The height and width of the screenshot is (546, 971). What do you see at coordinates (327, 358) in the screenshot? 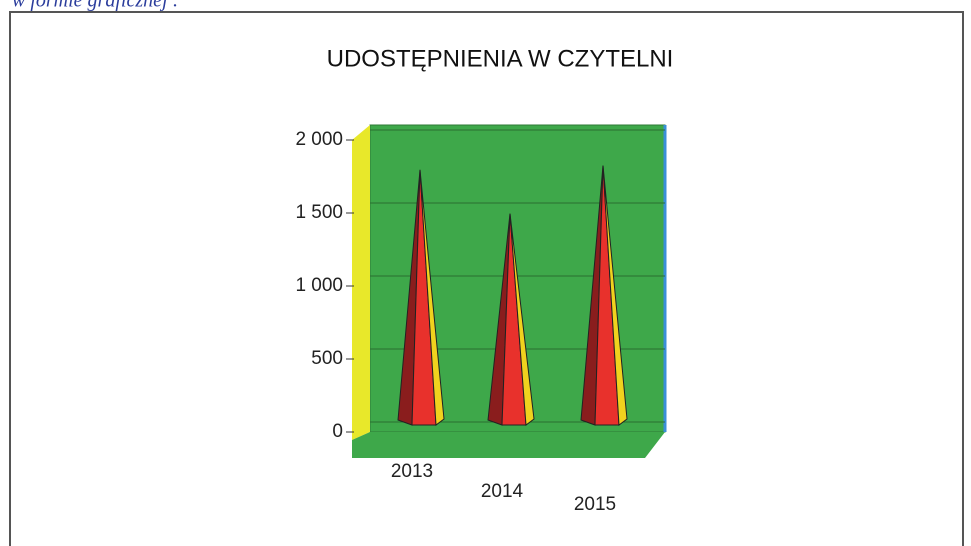
I see `y-tick-label: 500` at bounding box center [327, 358].